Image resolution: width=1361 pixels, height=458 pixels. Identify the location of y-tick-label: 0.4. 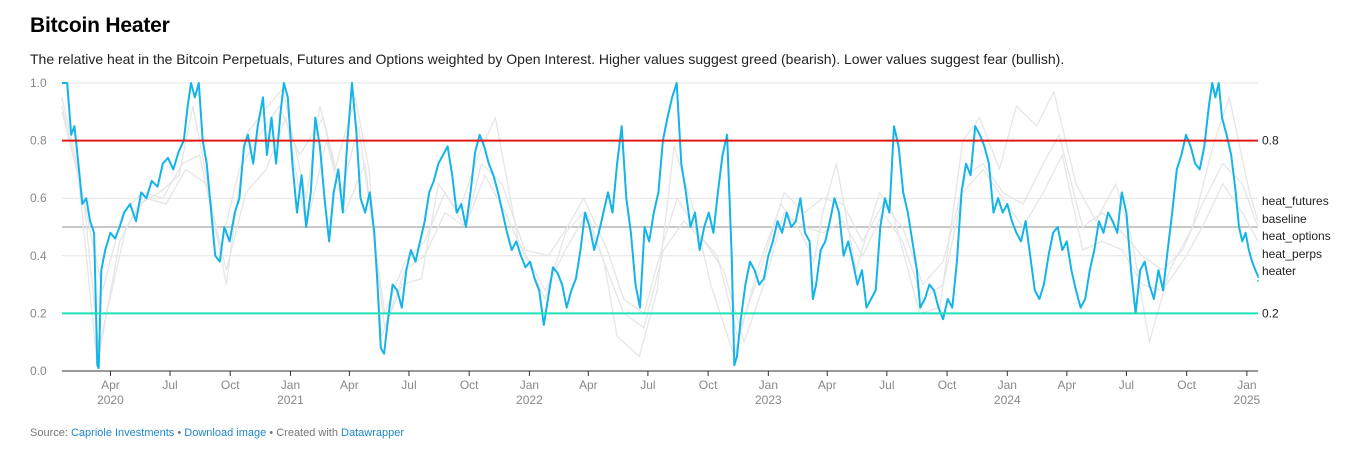
(38, 256).